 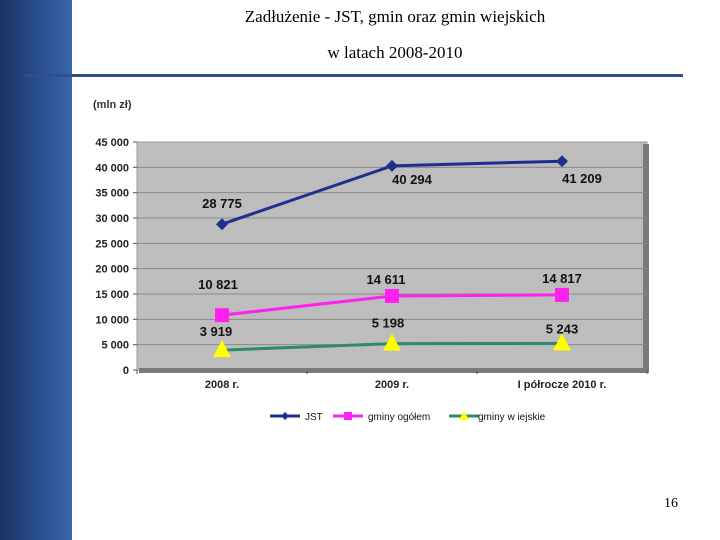 What do you see at coordinates (112, 320) in the screenshot?
I see `y-tick-label: 10 000` at bounding box center [112, 320].